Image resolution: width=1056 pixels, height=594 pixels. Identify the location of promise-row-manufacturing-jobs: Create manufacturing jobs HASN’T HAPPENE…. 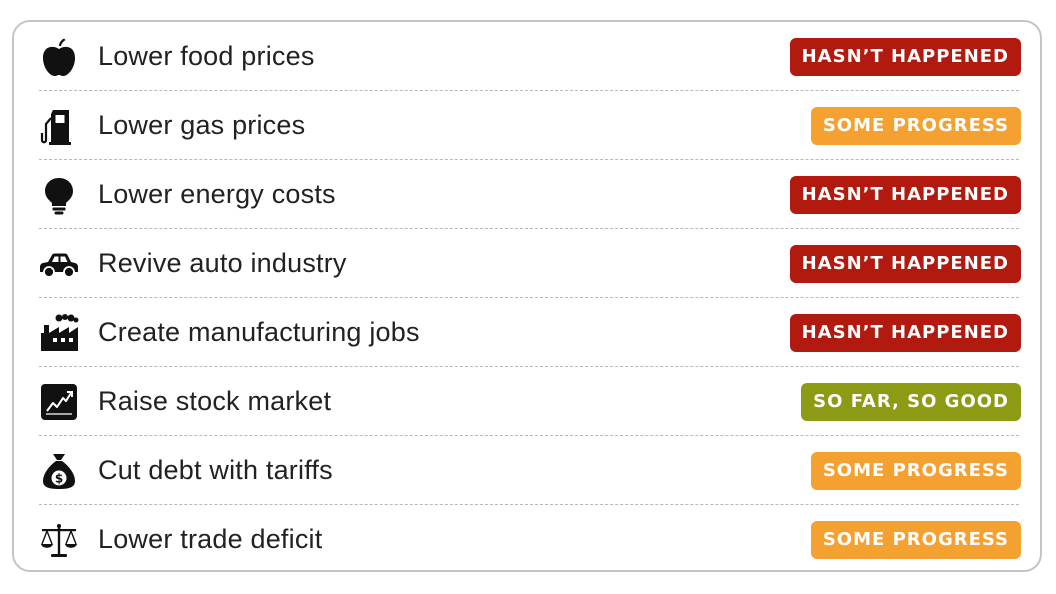
(530, 332).